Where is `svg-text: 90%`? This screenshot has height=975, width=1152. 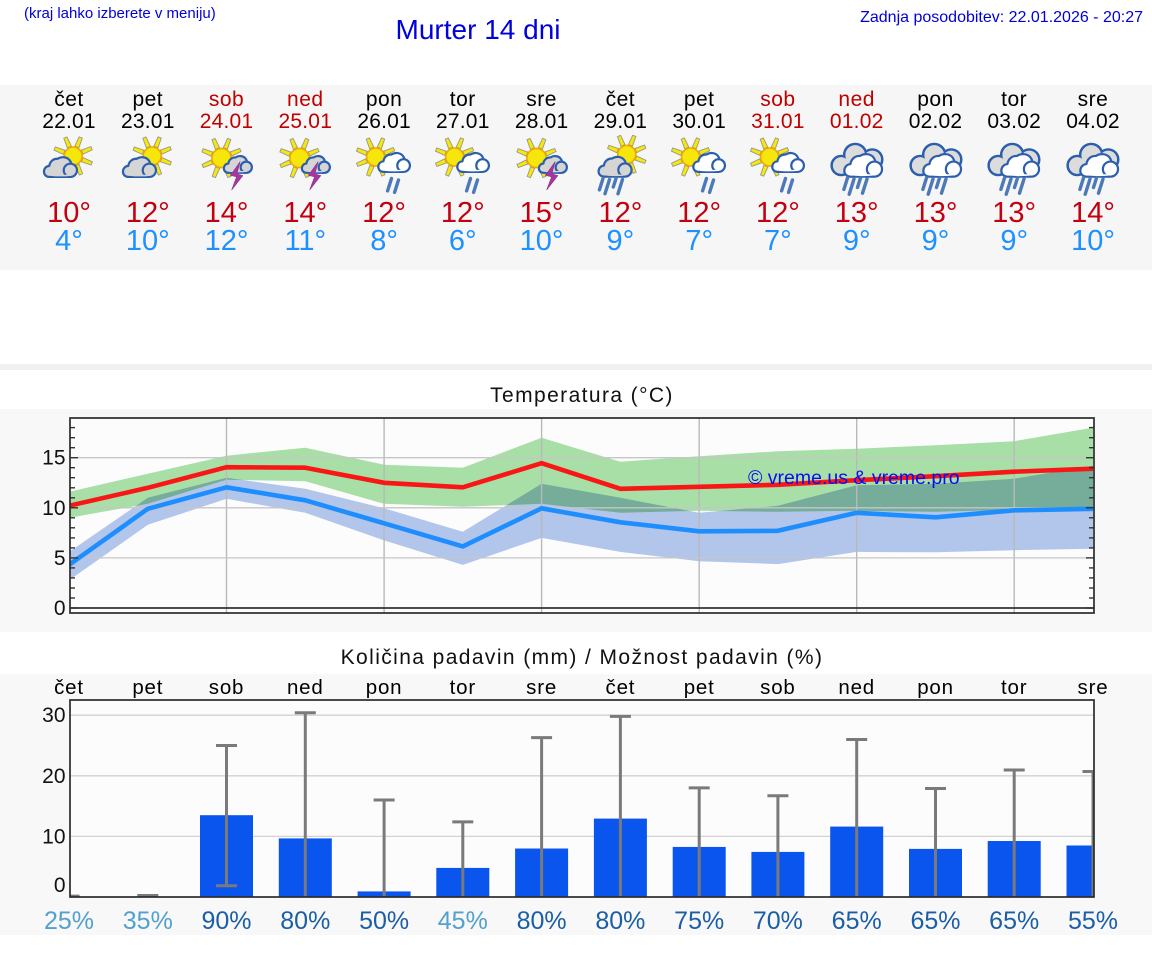
svg-text: 90% is located at coordinates (226, 921).